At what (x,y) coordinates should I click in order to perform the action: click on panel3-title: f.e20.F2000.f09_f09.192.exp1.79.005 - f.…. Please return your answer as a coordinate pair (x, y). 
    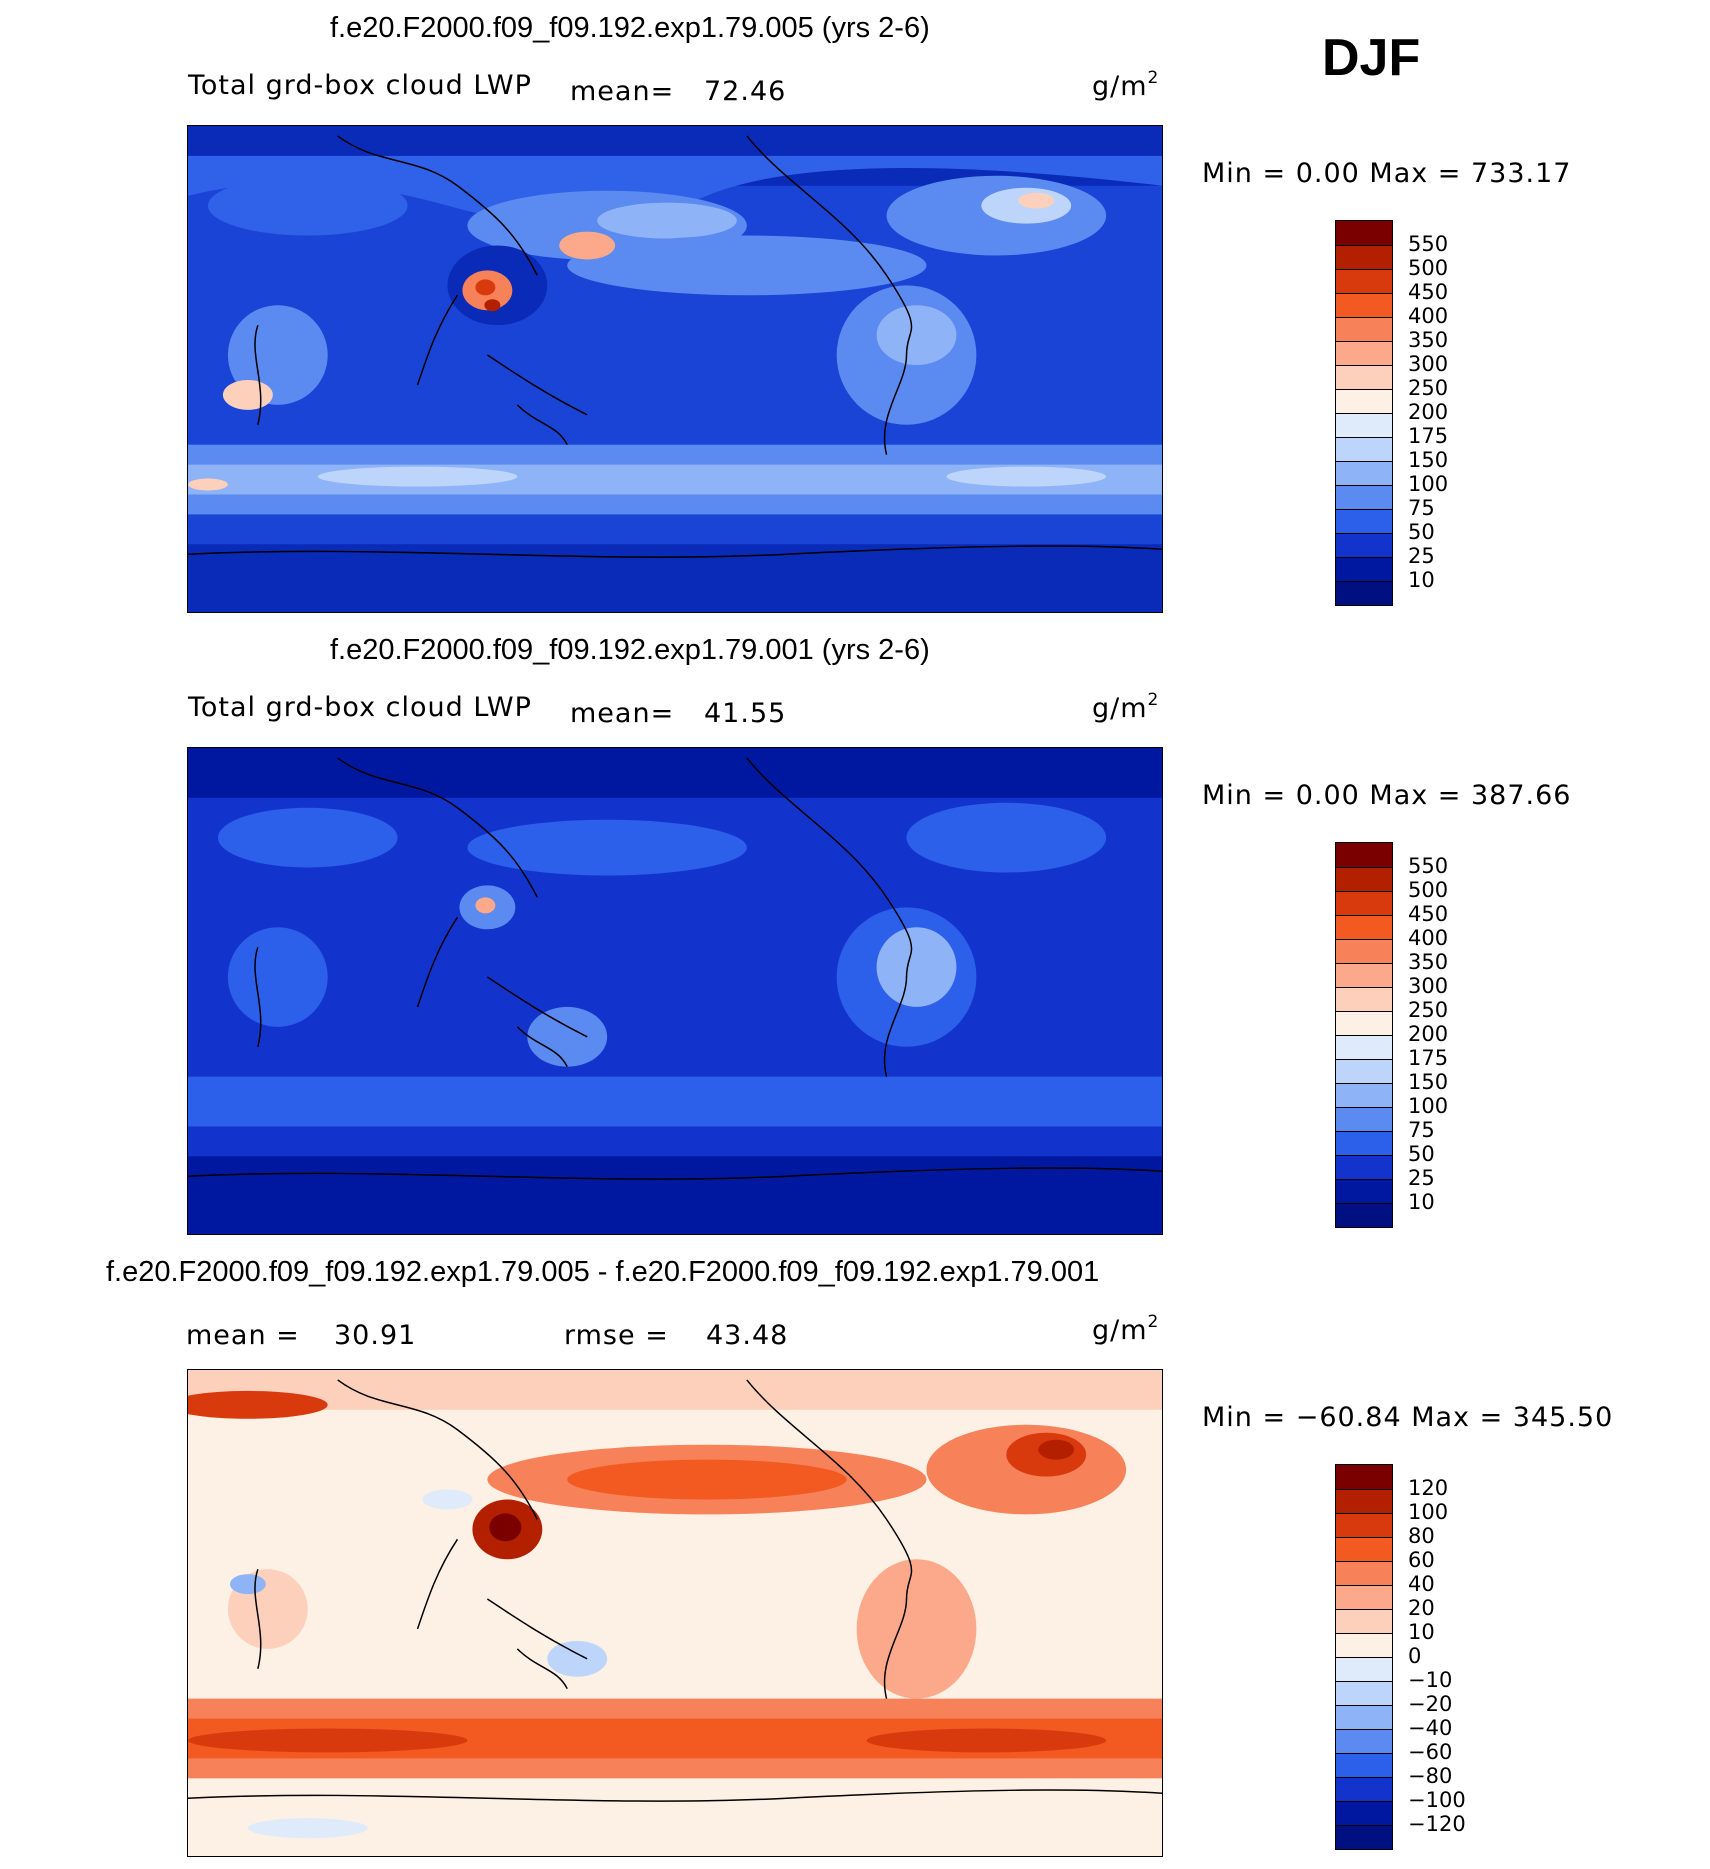
    Looking at the image, I should click on (603, 1272).